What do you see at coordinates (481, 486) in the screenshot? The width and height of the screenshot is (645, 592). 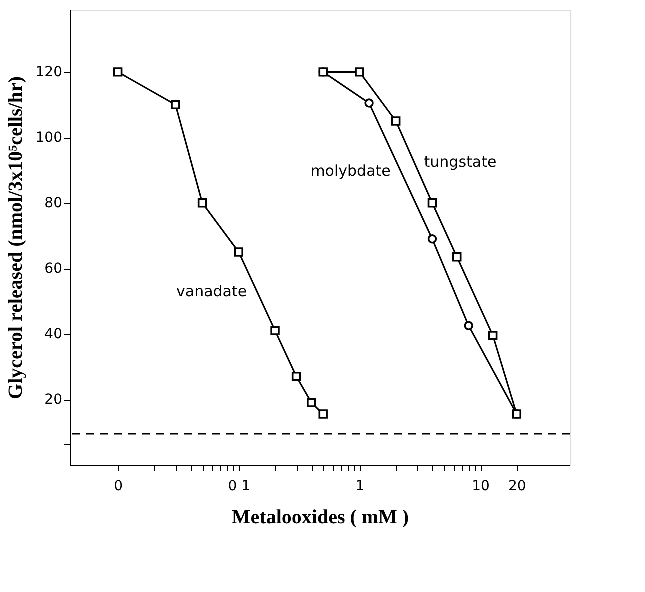 I see `x-tick-label: 10` at bounding box center [481, 486].